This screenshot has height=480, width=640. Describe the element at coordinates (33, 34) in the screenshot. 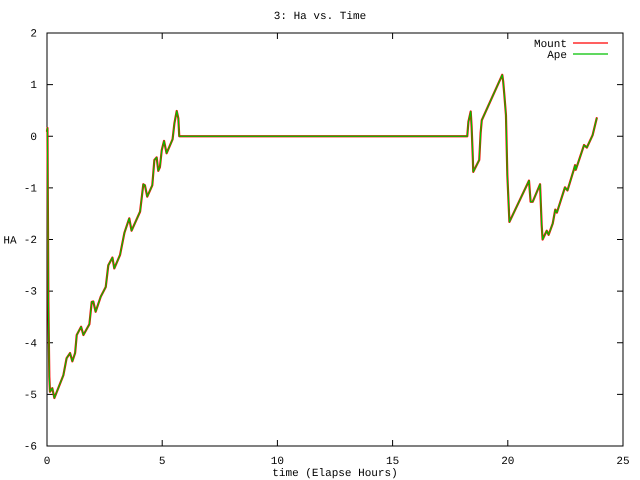

I see `y-tick-label: 2` at that location.